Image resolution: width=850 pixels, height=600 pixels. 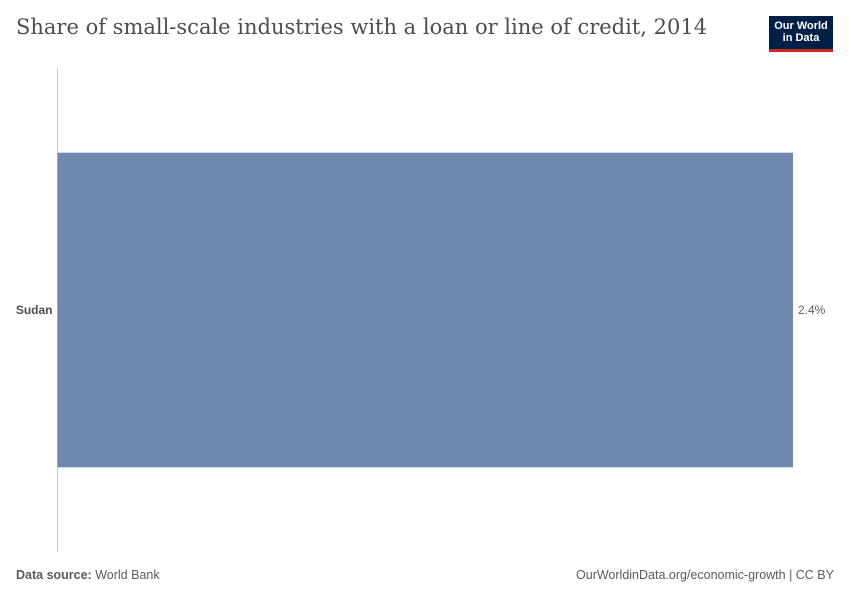 I want to click on logo-line-2: in Data, so click(x=801, y=38).